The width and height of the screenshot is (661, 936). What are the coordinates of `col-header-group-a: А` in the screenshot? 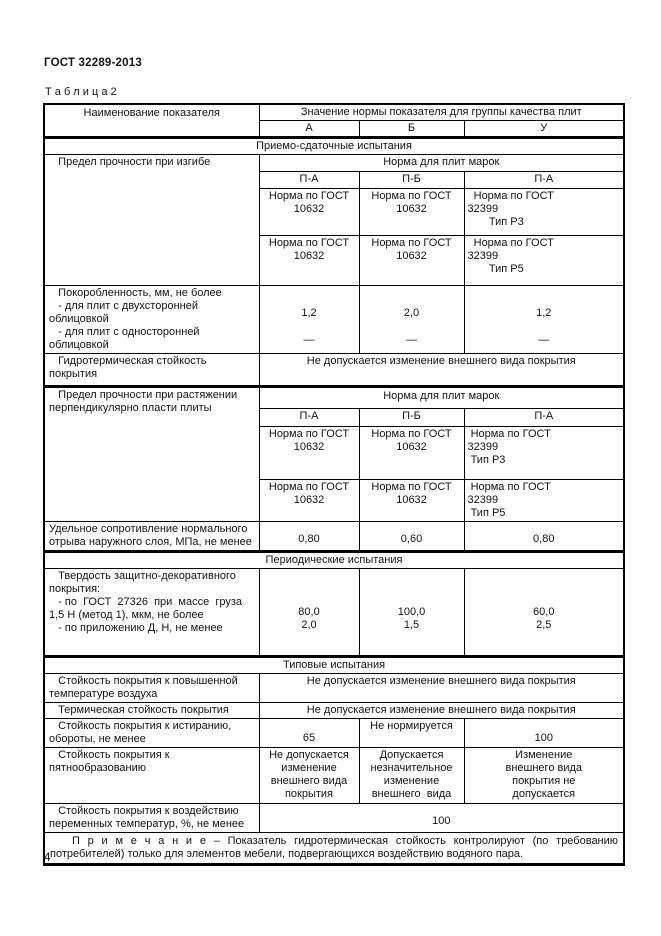 It's located at (309, 129).